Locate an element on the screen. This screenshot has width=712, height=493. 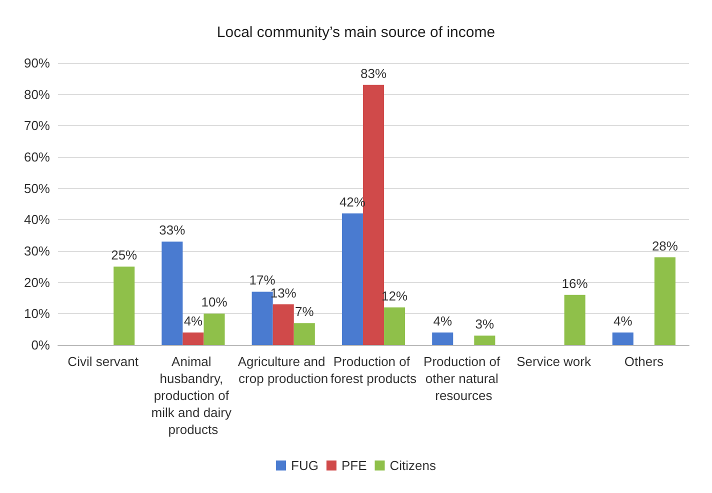
data-label: 28% is located at coordinates (665, 246).